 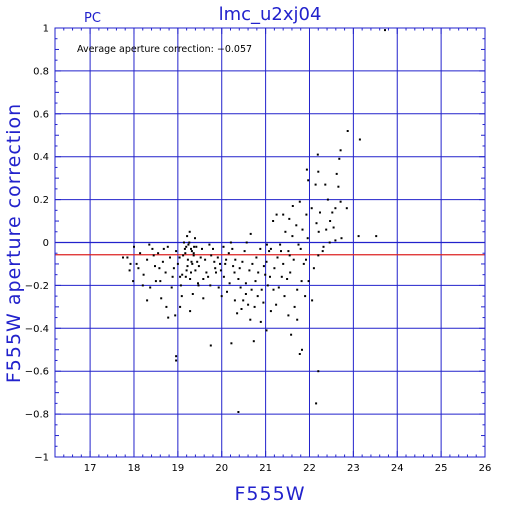 What do you see at coordinates (90, 468) in the screenshot?
I see `x-tick-label: 17` at bounding box center [90, 468].